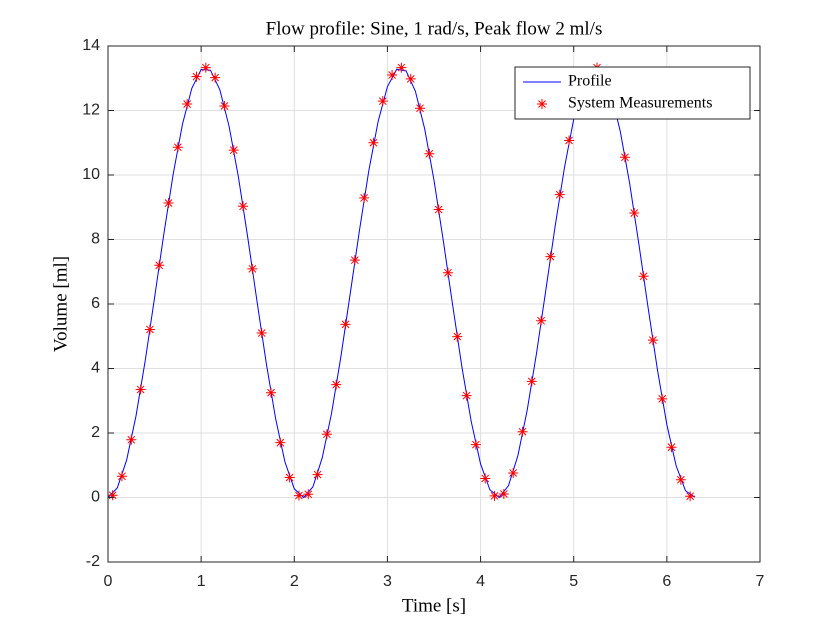  Describe the element at coordinates (201, 581) in the screenshot. I see `x-tick-label: 1` at that location.